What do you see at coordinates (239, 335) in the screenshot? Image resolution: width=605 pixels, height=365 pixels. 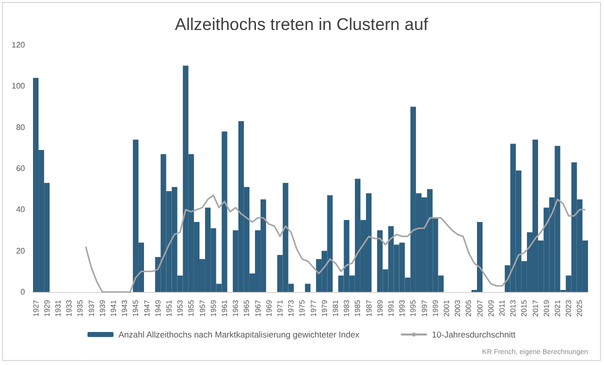 I see `legend-label: Anzahl Allzeithochs nach Marktkapitalisierung gewichteter Index` at bounding box center [239, 335].